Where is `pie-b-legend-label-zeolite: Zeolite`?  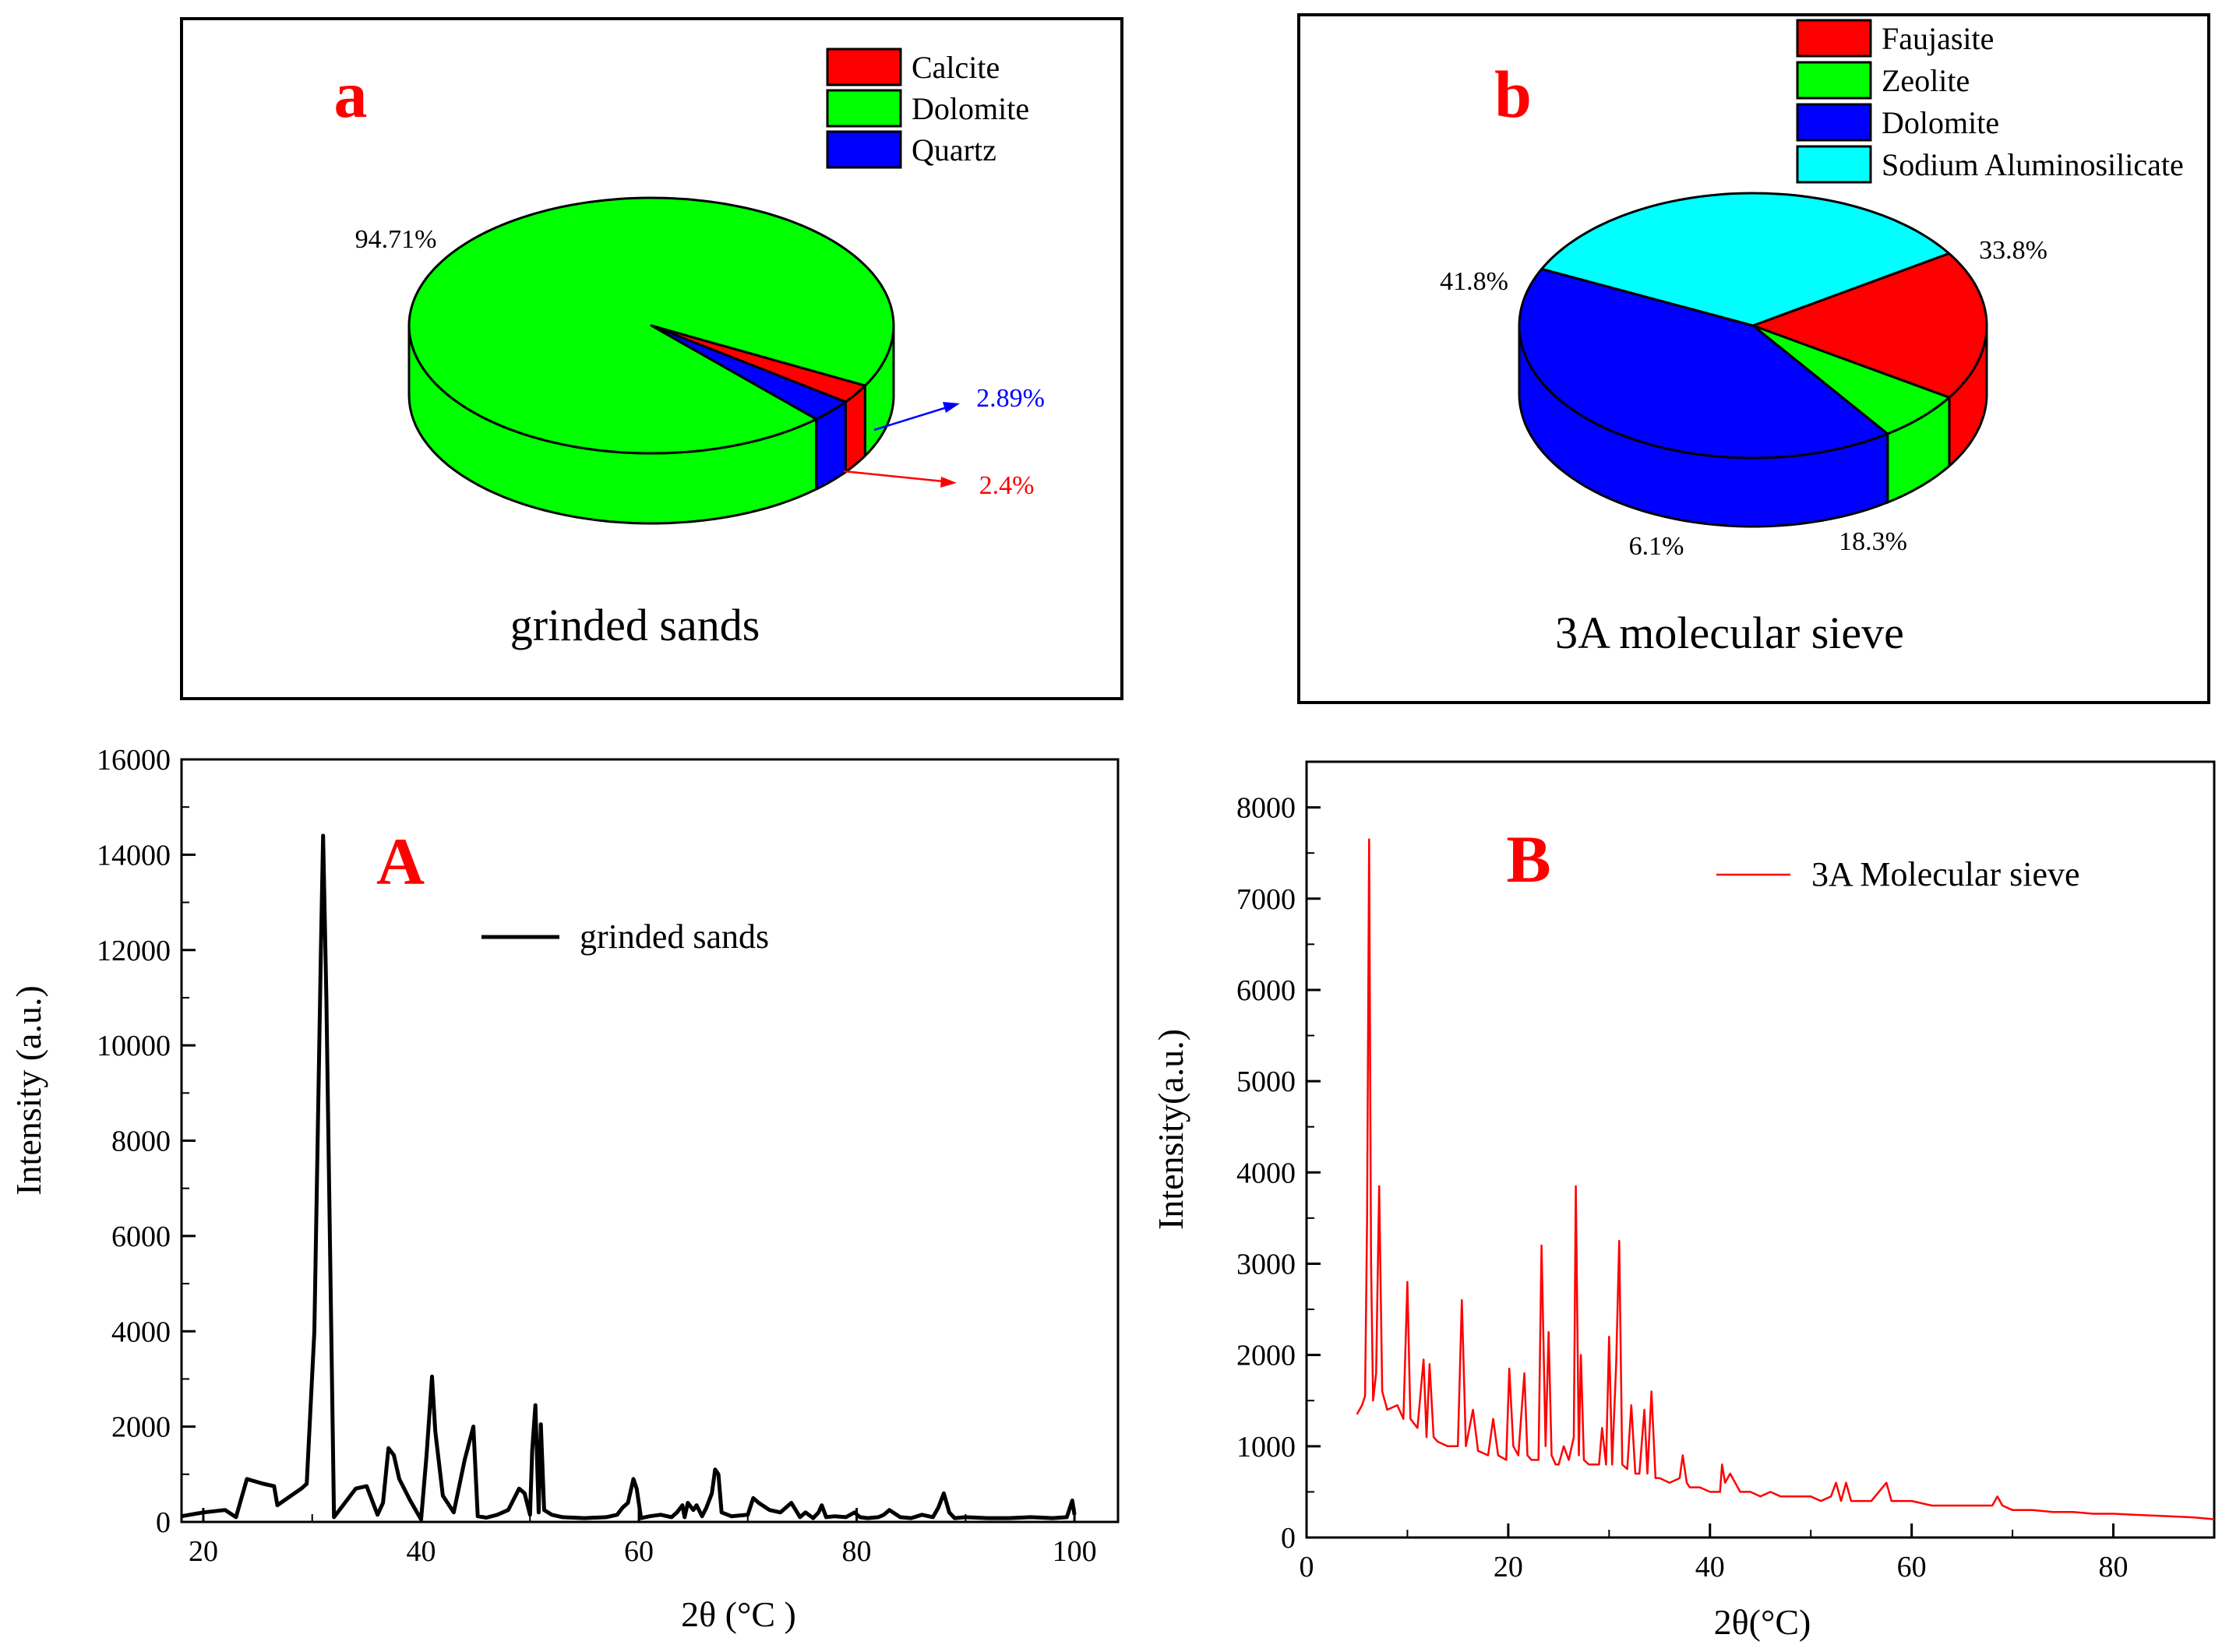 pie-b-legend-label-zeolite: Zeolite is located at coordinates (1926, 80).